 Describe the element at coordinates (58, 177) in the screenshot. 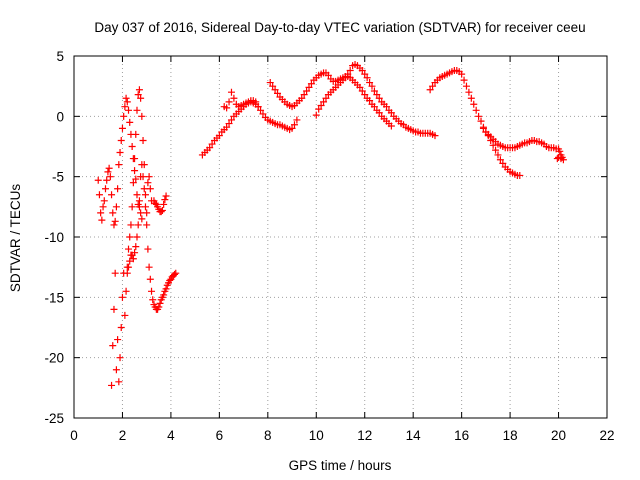

I see `y-tick-label: -5` at that location.